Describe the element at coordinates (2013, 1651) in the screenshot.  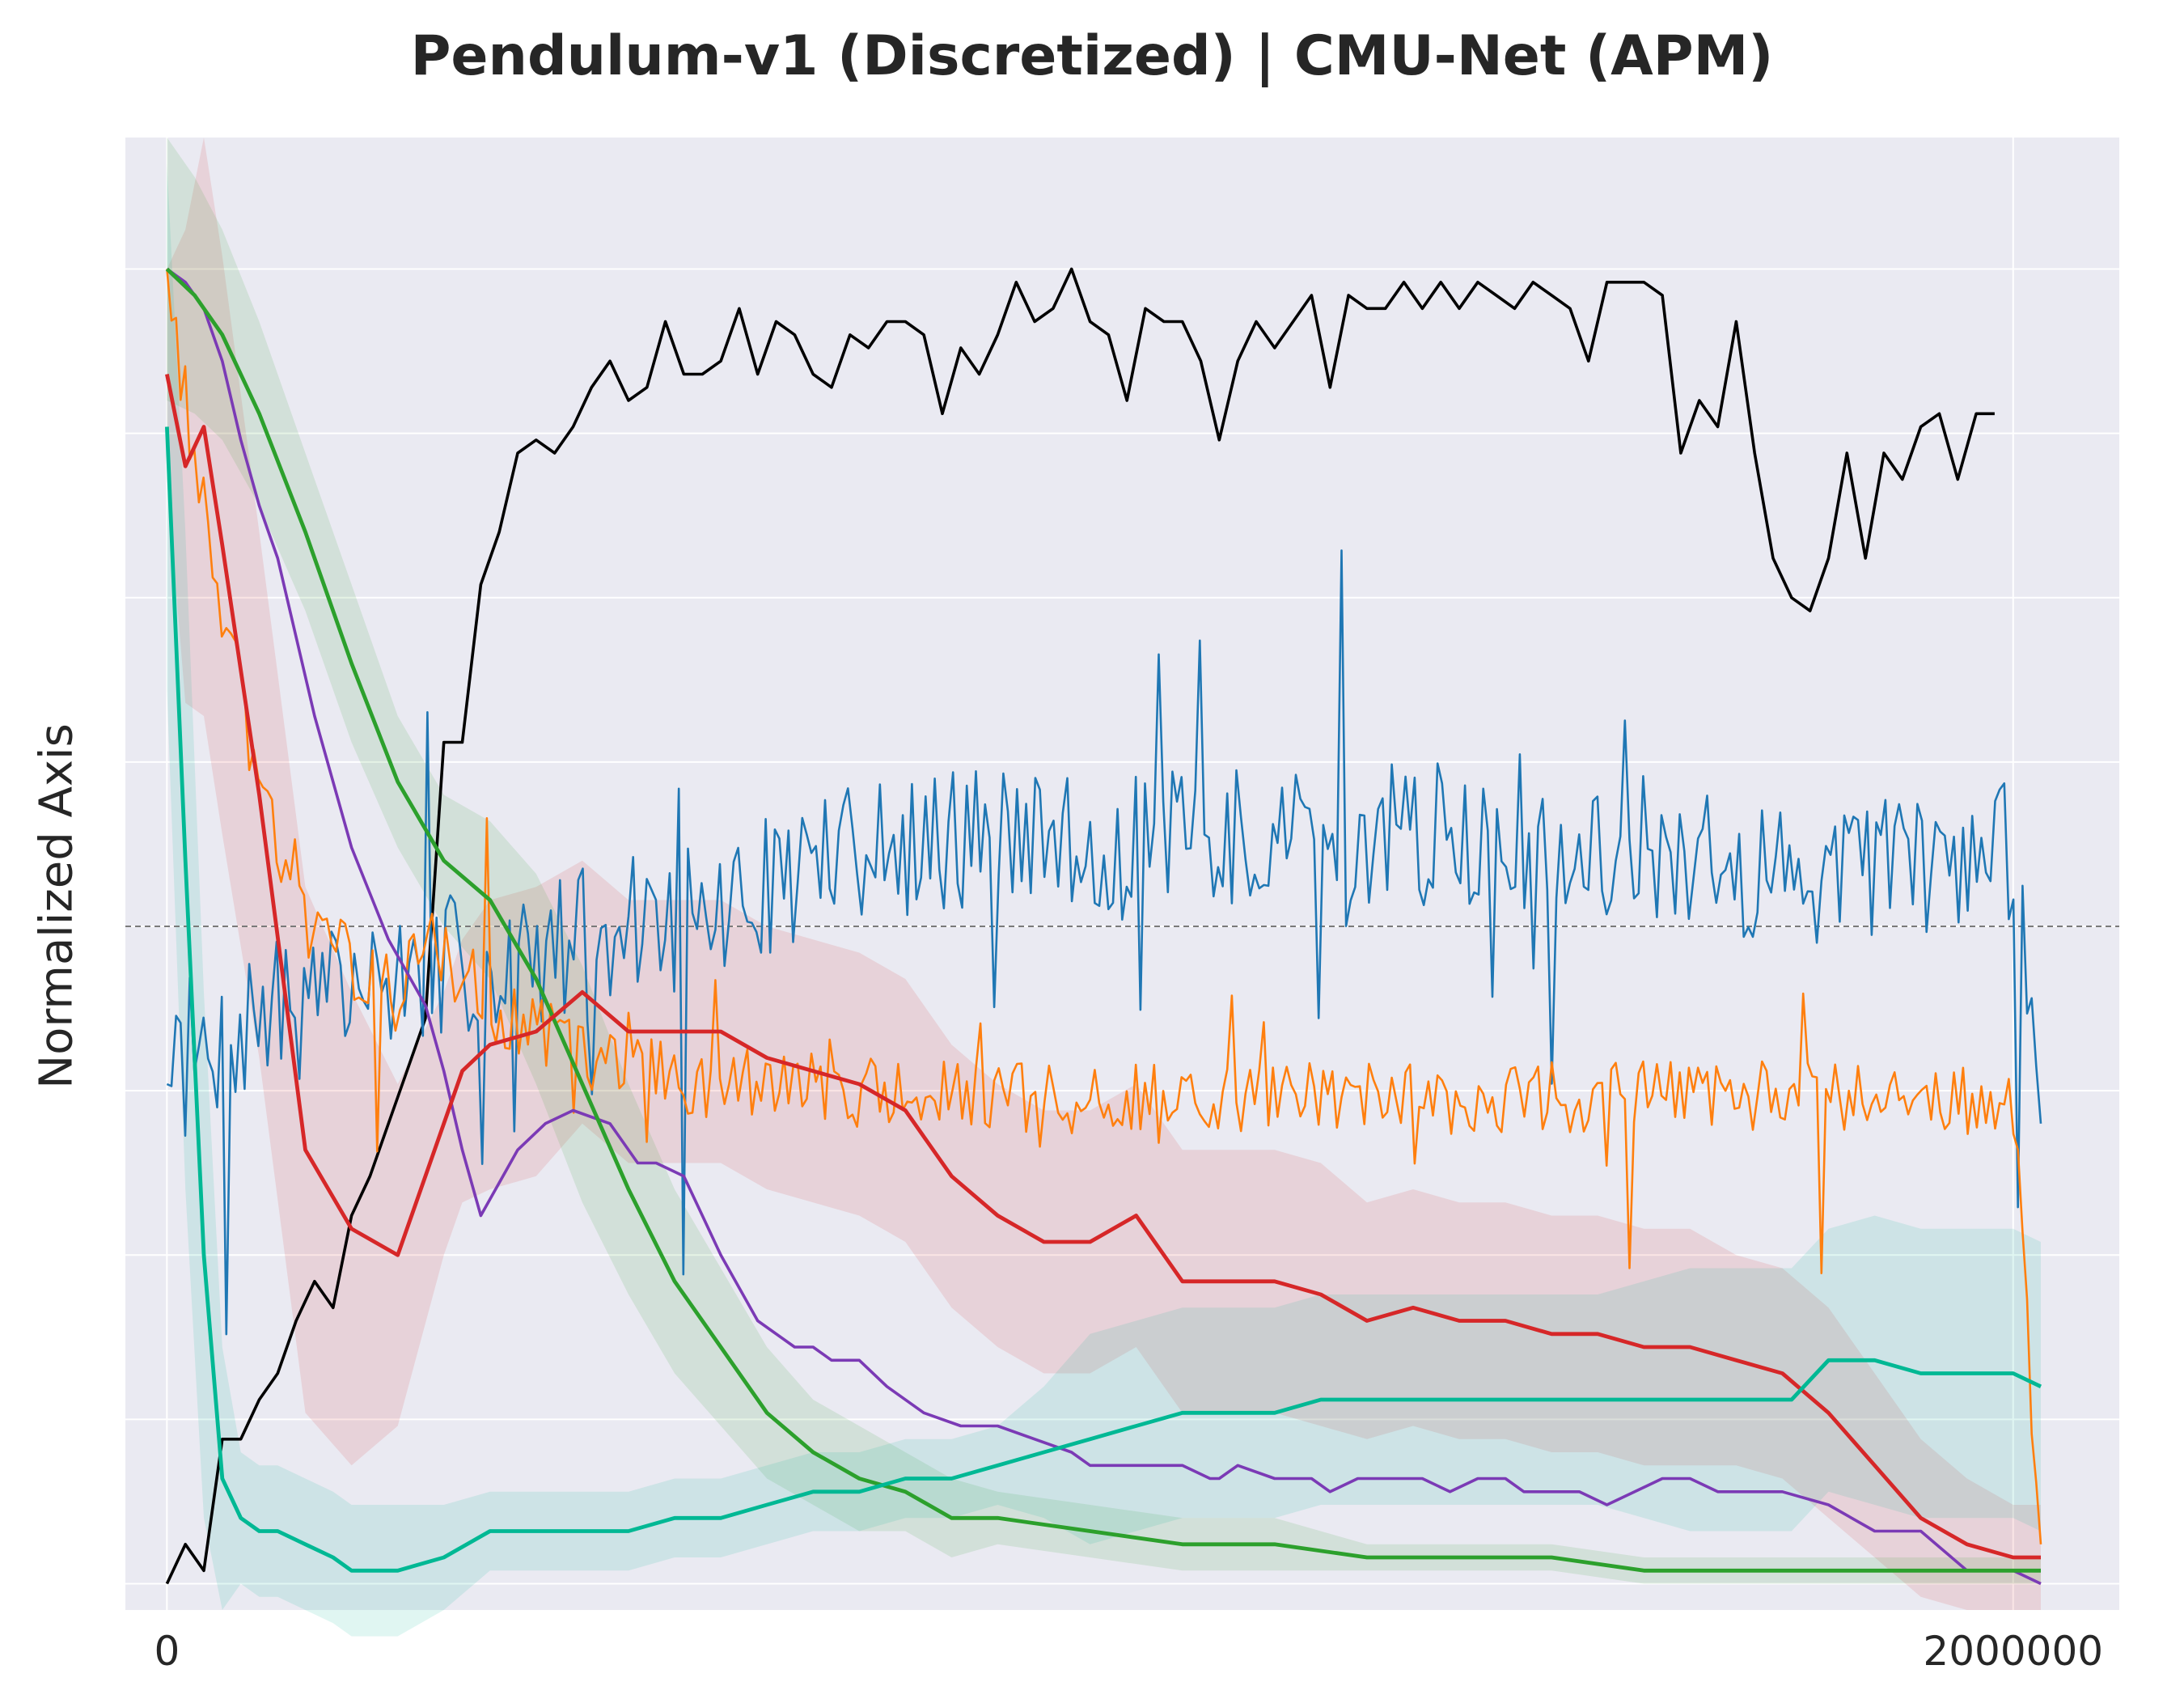
I see `x-tick-label-1: 2000000` at that location.